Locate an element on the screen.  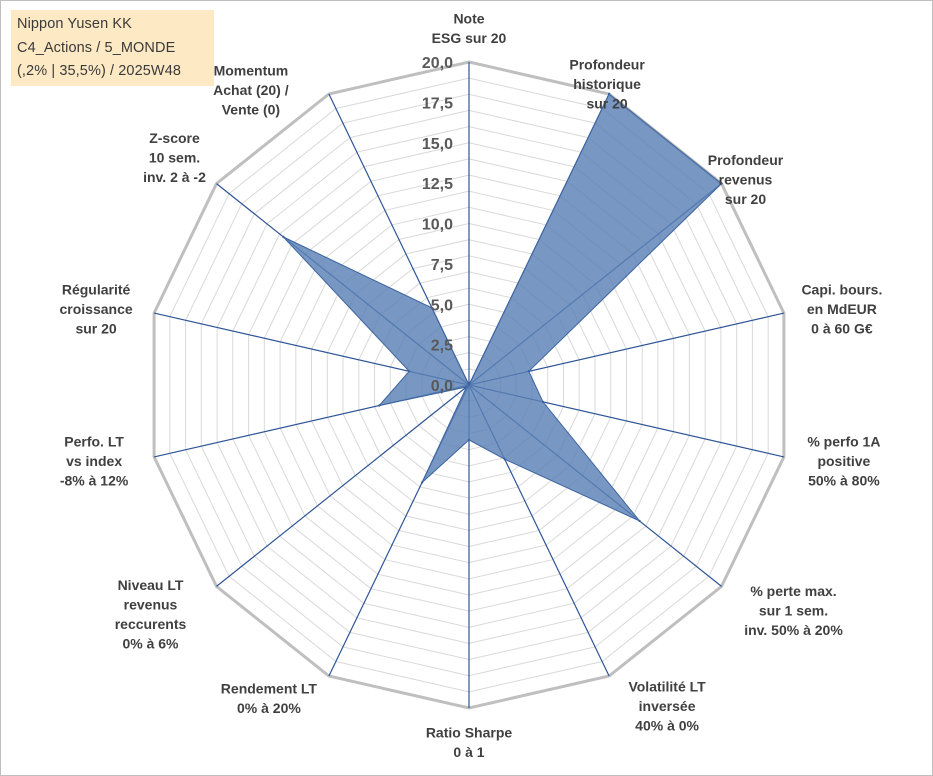
info-category: C4_Actions / 5_MONDE is located at coordinates (96, 47).